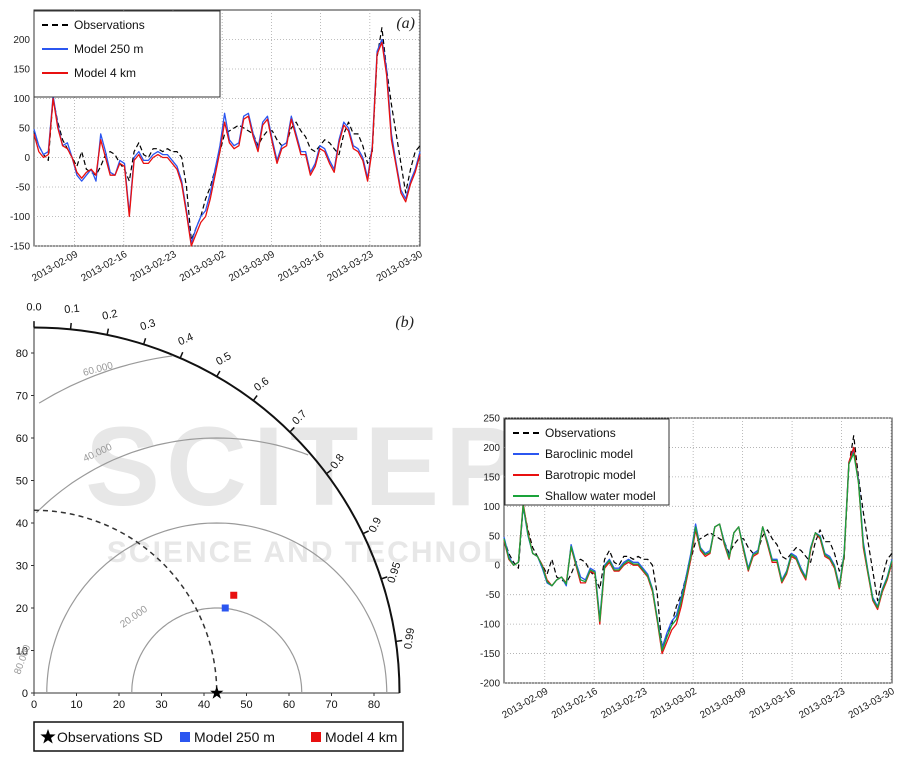  What do you see at coordinates (34, 705) in the screenshot?
I see `x-tick-label: 0` at bounding box center [34, 705].